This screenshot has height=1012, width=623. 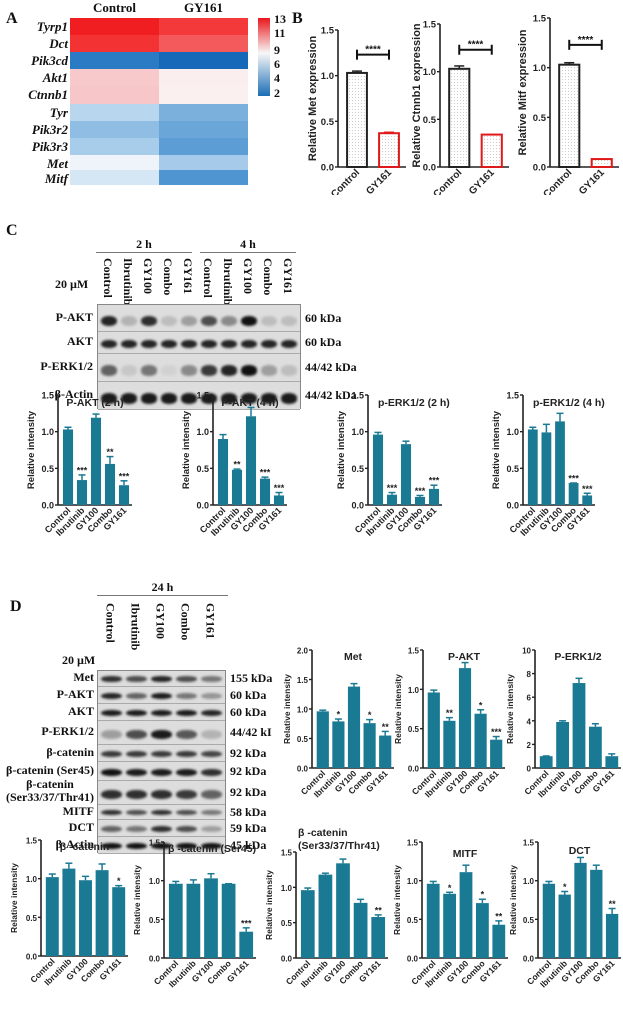 I want to click on timepoint-label: 24 h, so click(x=162, y=587).